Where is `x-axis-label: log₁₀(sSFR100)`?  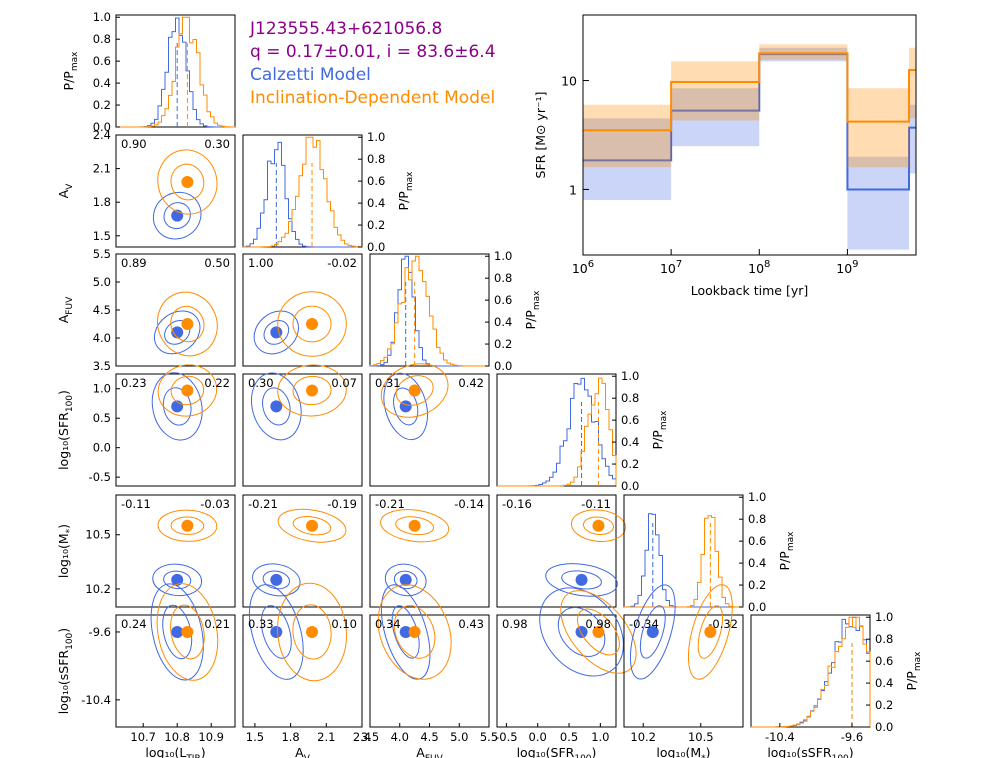 x-axis-label: log₁₀(sSFR100) is located at coordinates (810, 751).